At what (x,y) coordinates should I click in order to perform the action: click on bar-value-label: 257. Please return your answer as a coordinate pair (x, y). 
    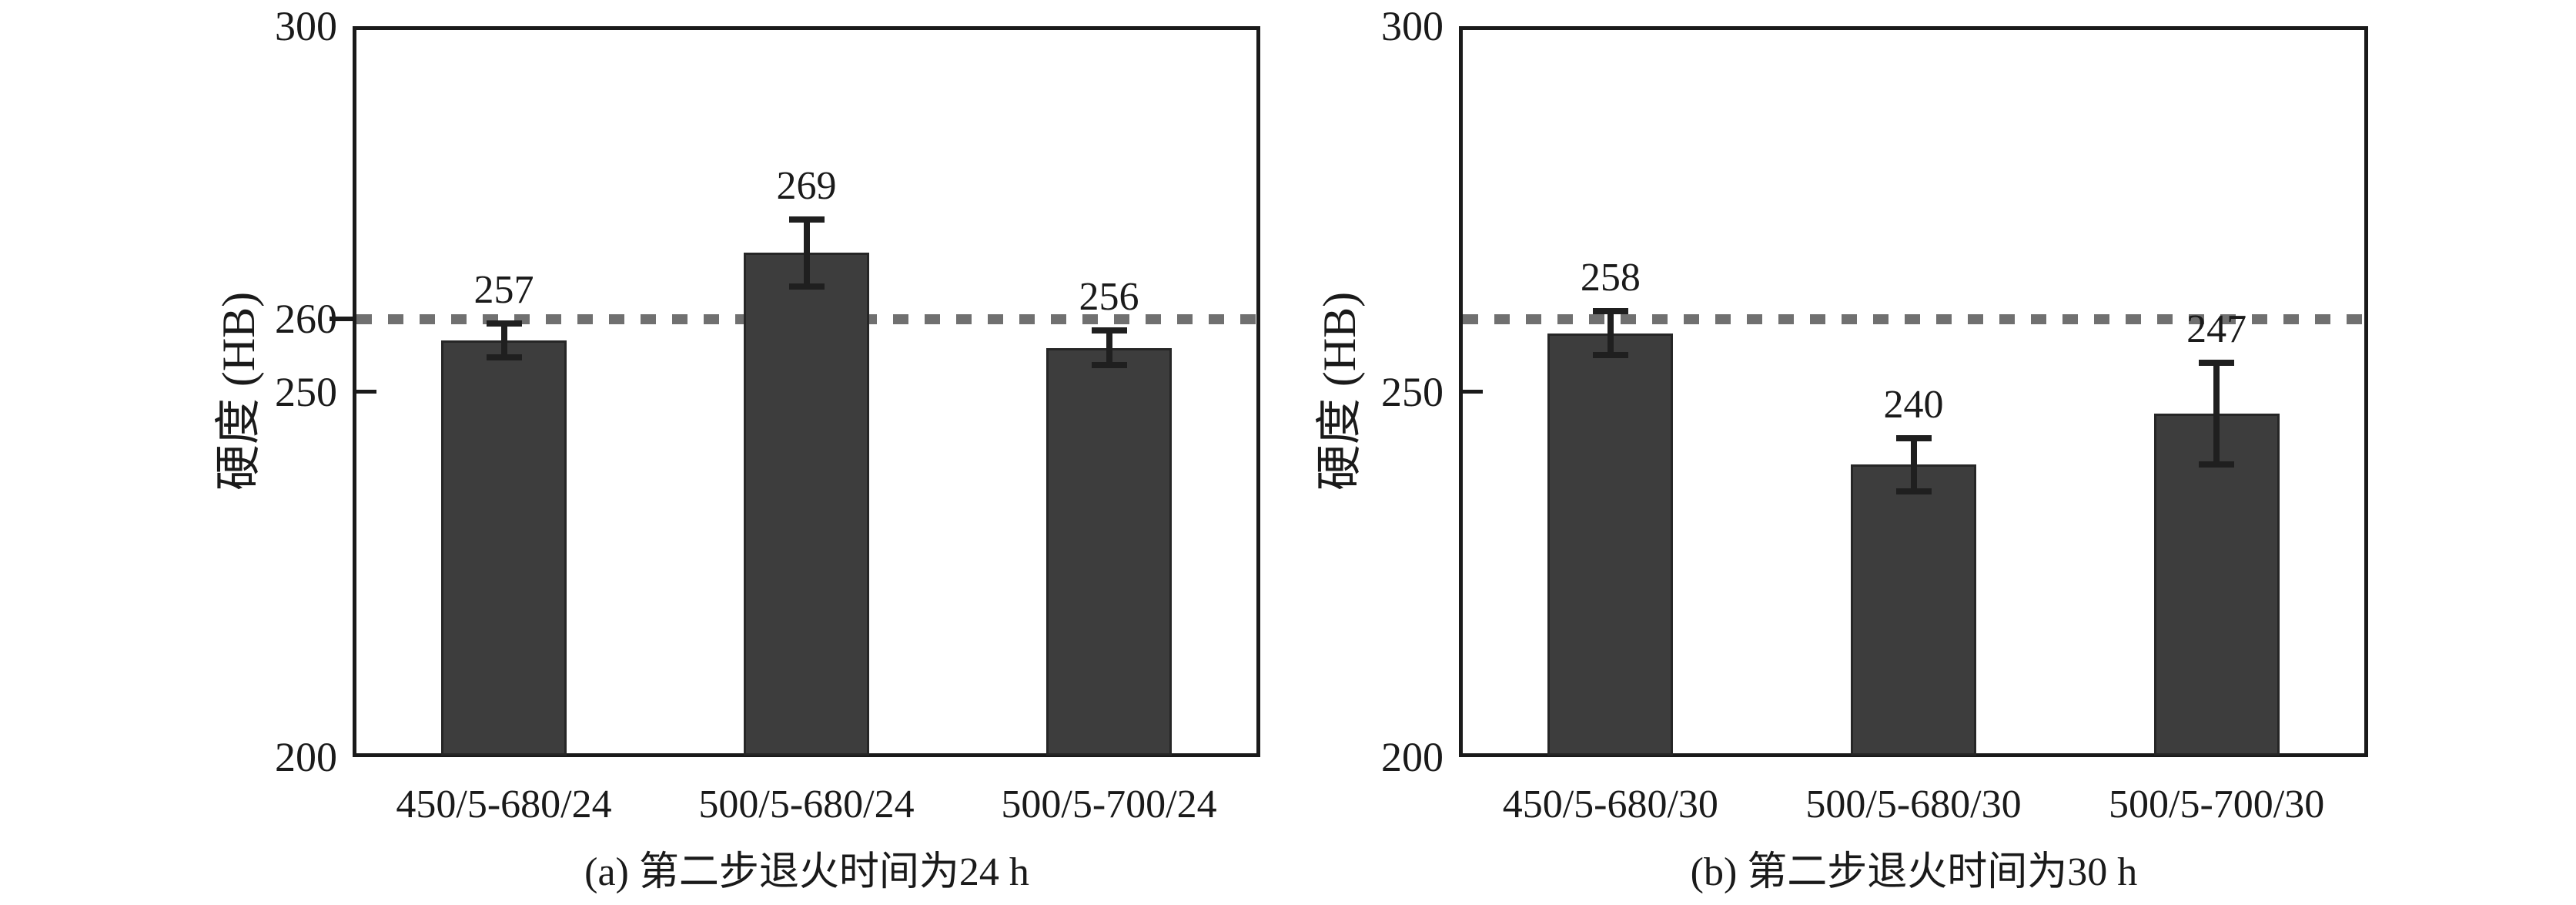
    Looking at the image, I should click on (503, 290).